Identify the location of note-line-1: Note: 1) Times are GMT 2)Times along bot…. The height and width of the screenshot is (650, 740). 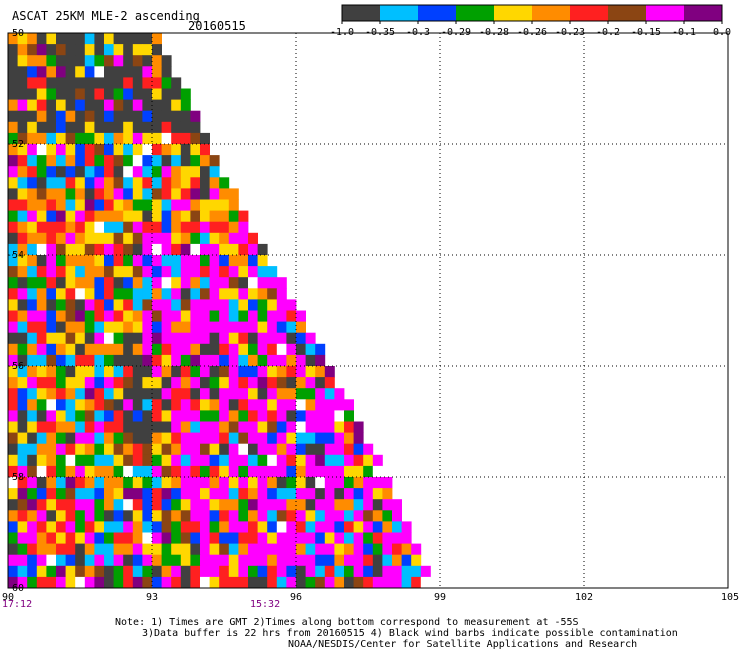
(347, 622).